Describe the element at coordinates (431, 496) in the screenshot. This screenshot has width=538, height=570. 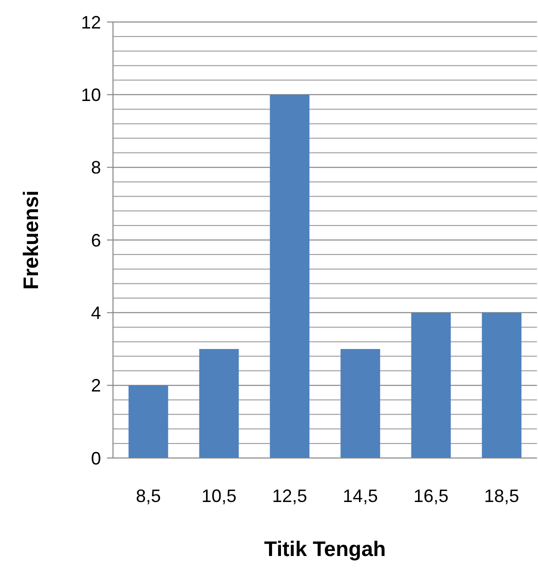
I see `x-tick-label: 16,5` at that location.